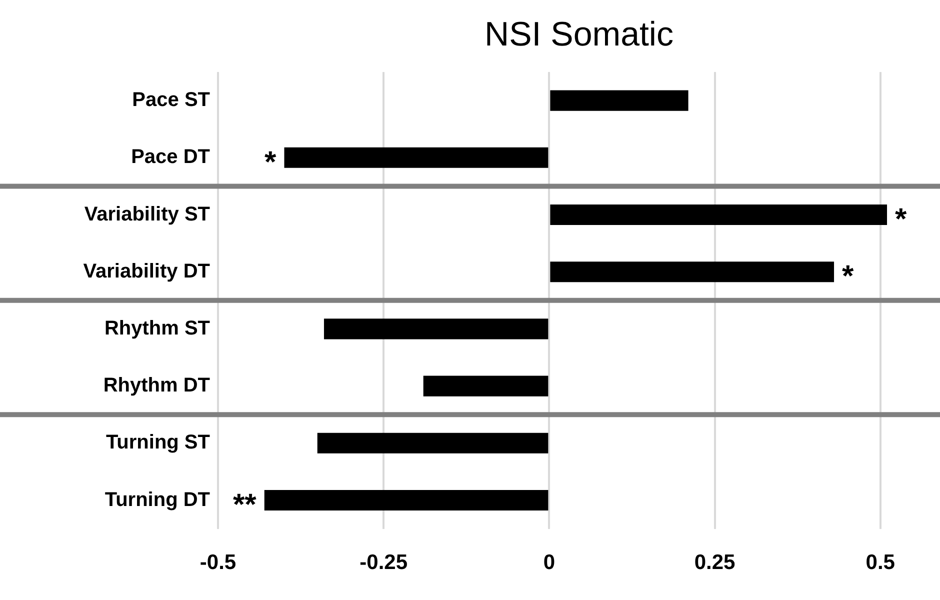 The image size is (940, 600). Describe the element at coordinates (157, 328) in the screenshot. I see `y-tick-label: Rhythm ST` at that location.